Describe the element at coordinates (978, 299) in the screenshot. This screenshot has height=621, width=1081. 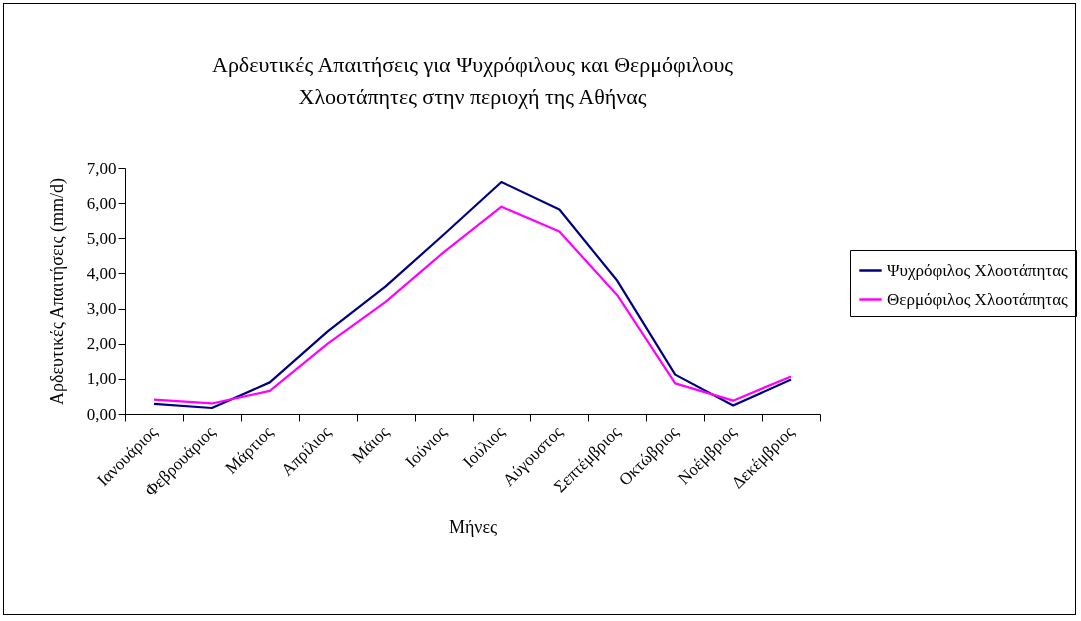
I see `legend-label: Θερμόφιλος Χλοοτάπητας` at that location.